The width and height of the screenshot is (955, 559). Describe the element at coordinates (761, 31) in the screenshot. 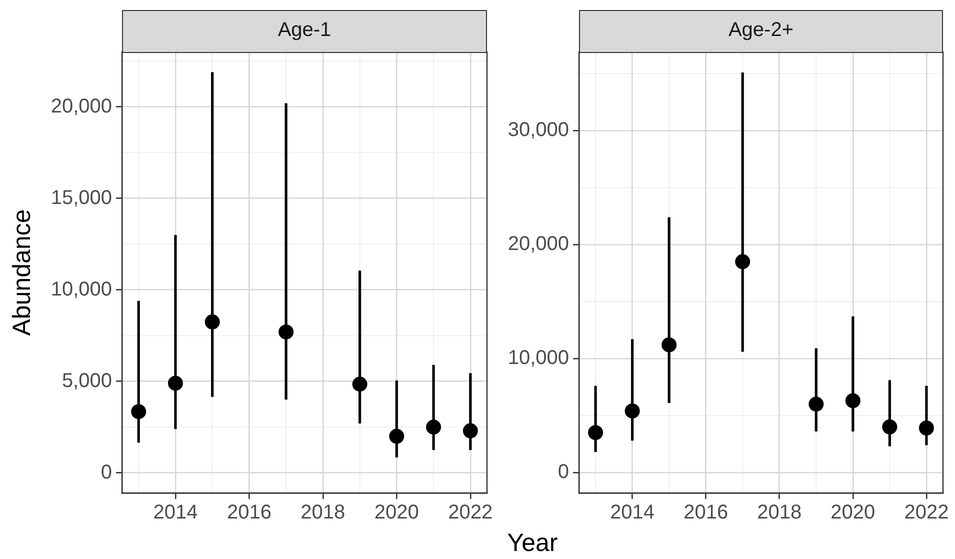

I see `chart-title: Age-2+` at that location.